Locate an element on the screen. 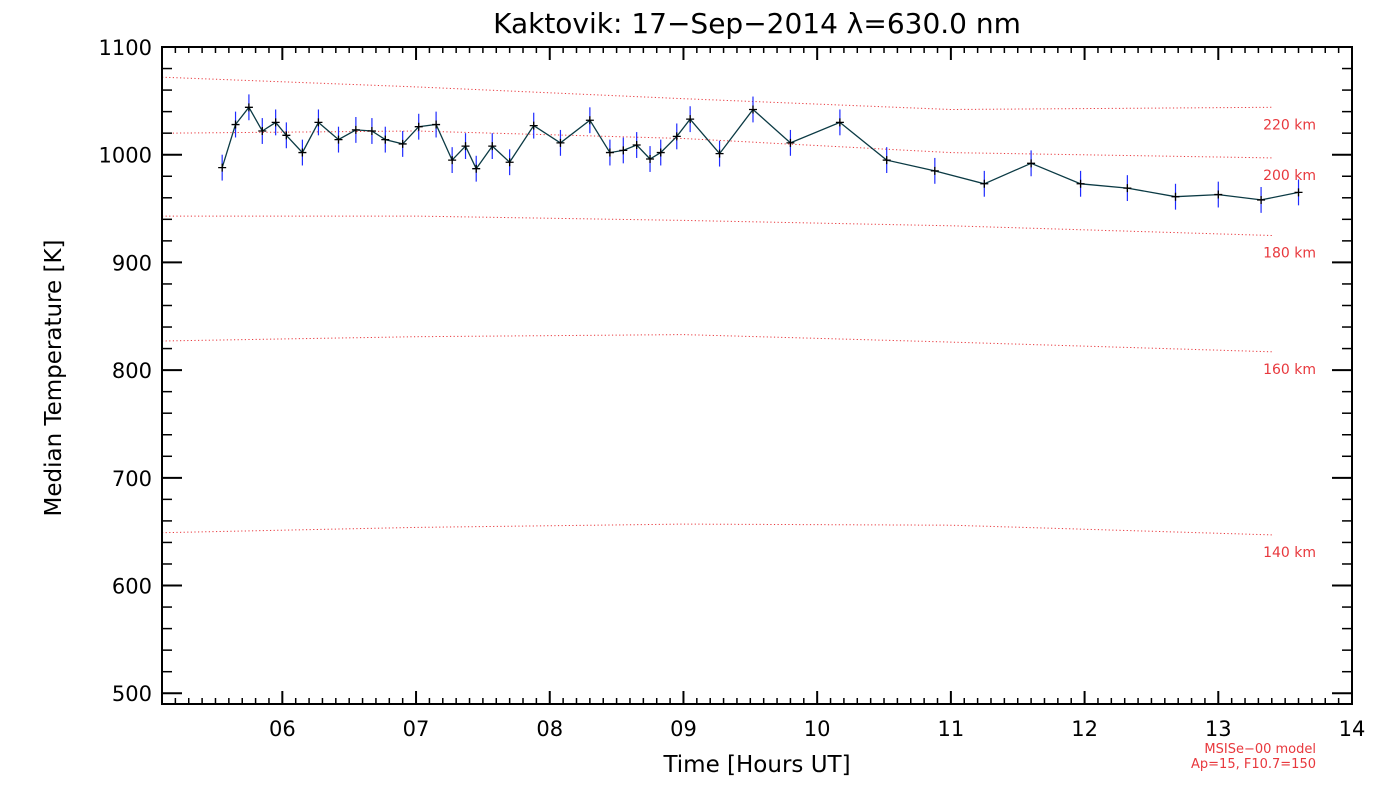 Image resolution: width=1400 pixels, height=800 pixels. data-series is located at coordinates (760, 153).